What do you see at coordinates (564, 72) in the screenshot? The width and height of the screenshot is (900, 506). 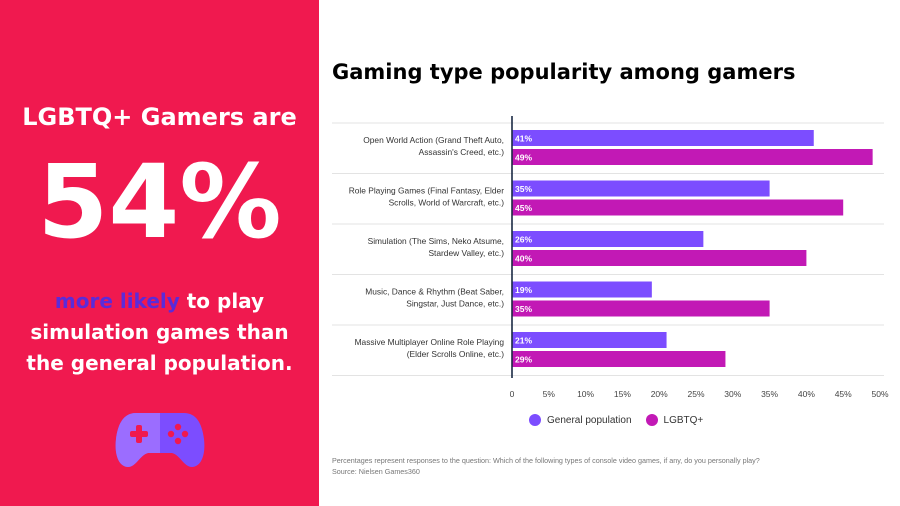 I see `chart-title: Gaming type popularity among gamers` at bounding box center [564, 72].